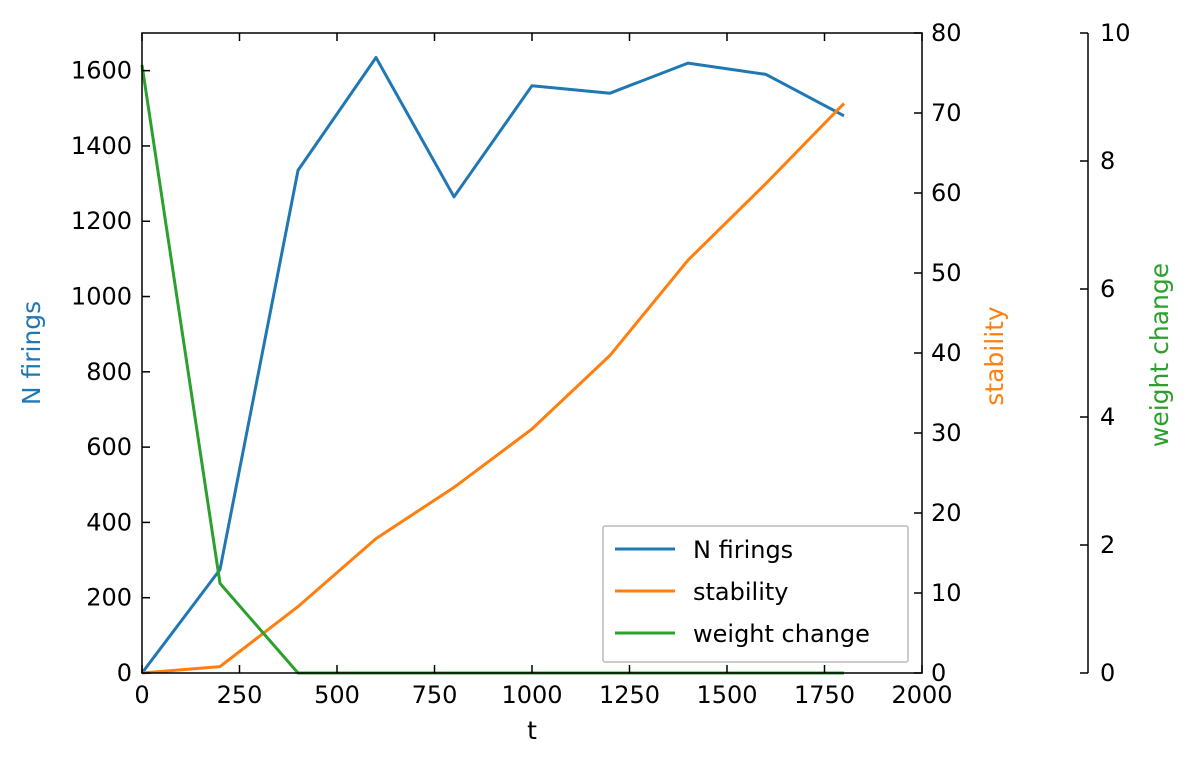 The image size is (1195, 766). I want to click on x-tick-label: 2000, so click(921, 695).